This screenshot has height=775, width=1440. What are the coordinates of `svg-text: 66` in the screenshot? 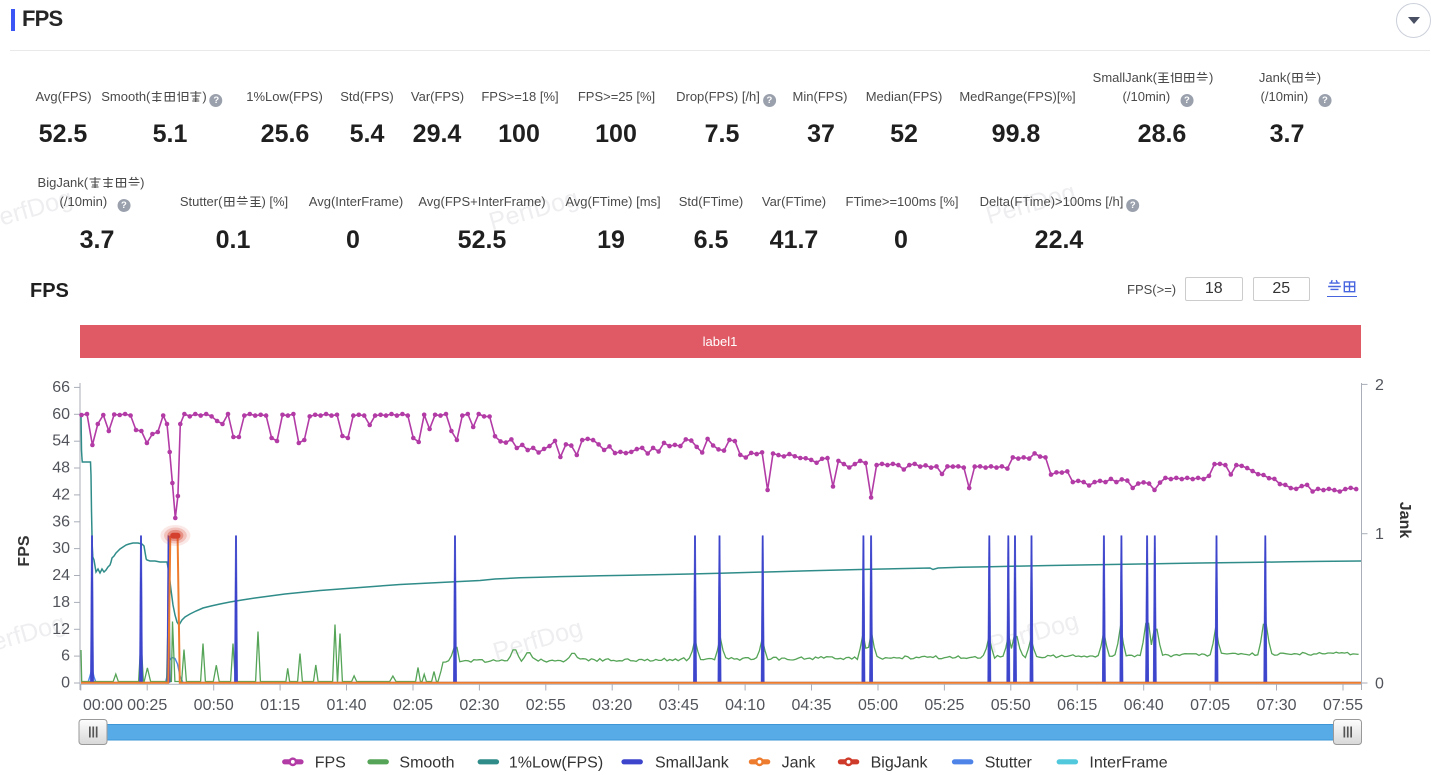 It's located at (61, 387).